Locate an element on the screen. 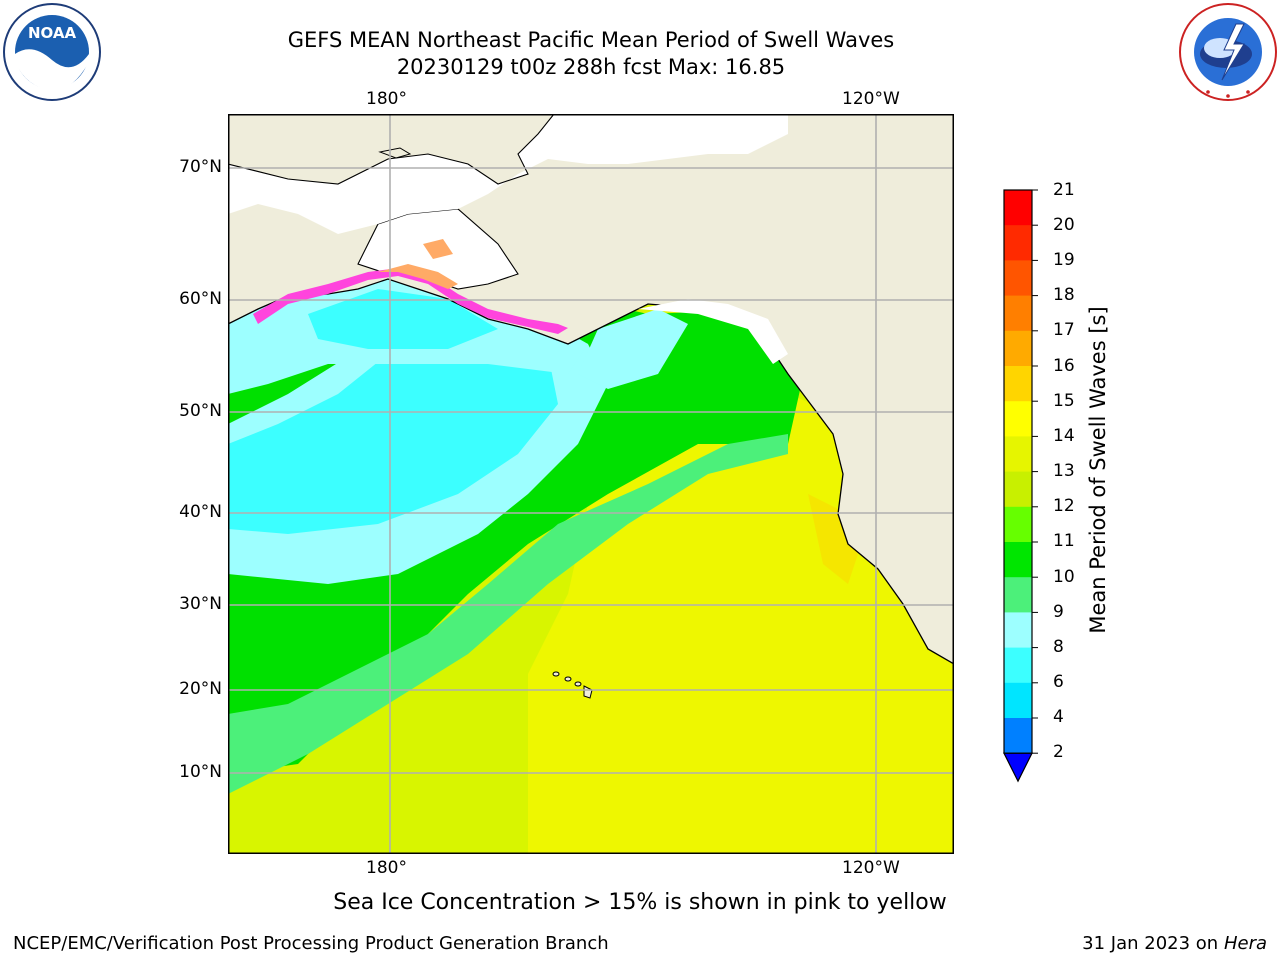  hawaii-islands is located at coordinates (572, 685).